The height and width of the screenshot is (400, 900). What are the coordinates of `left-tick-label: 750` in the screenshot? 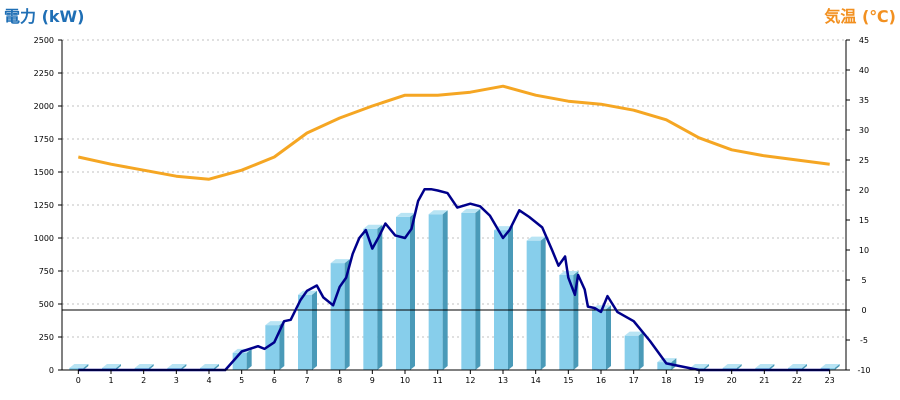 It's located at (46, 271).